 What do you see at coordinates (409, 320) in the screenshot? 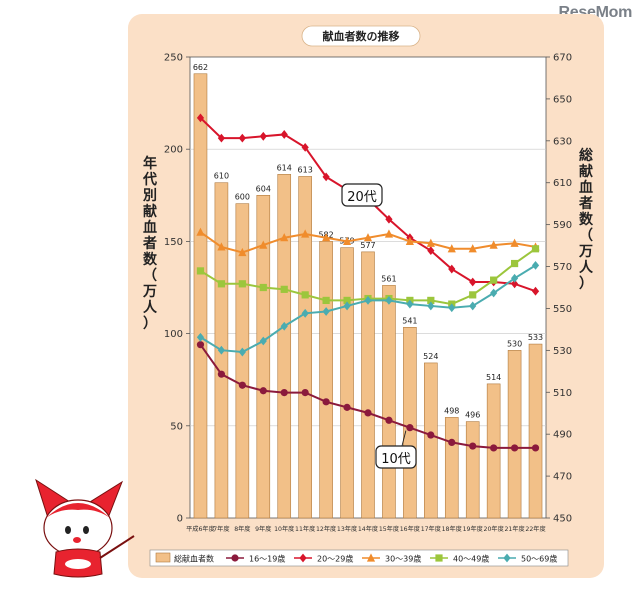
I see `bar-value-label: 541` at bounding box center [409, 320].